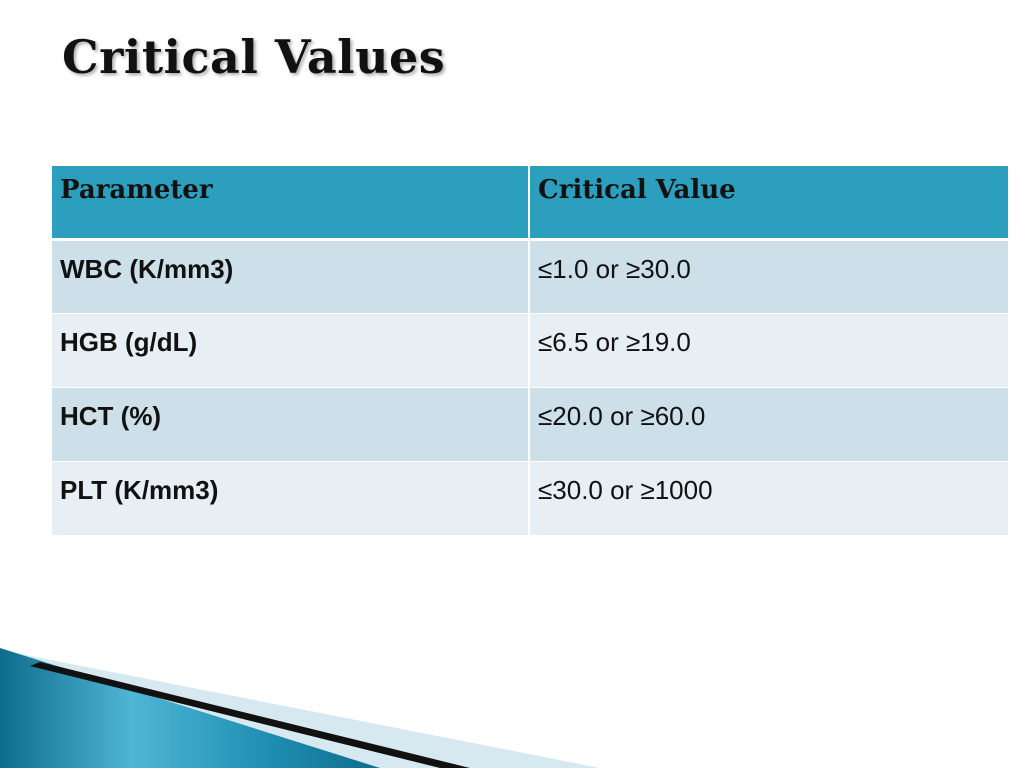 The height and width of the screenshot is (768, 1024). I want to click on critical-value-cell: ≤1.0 or ≥30.0, so click(768, 276).